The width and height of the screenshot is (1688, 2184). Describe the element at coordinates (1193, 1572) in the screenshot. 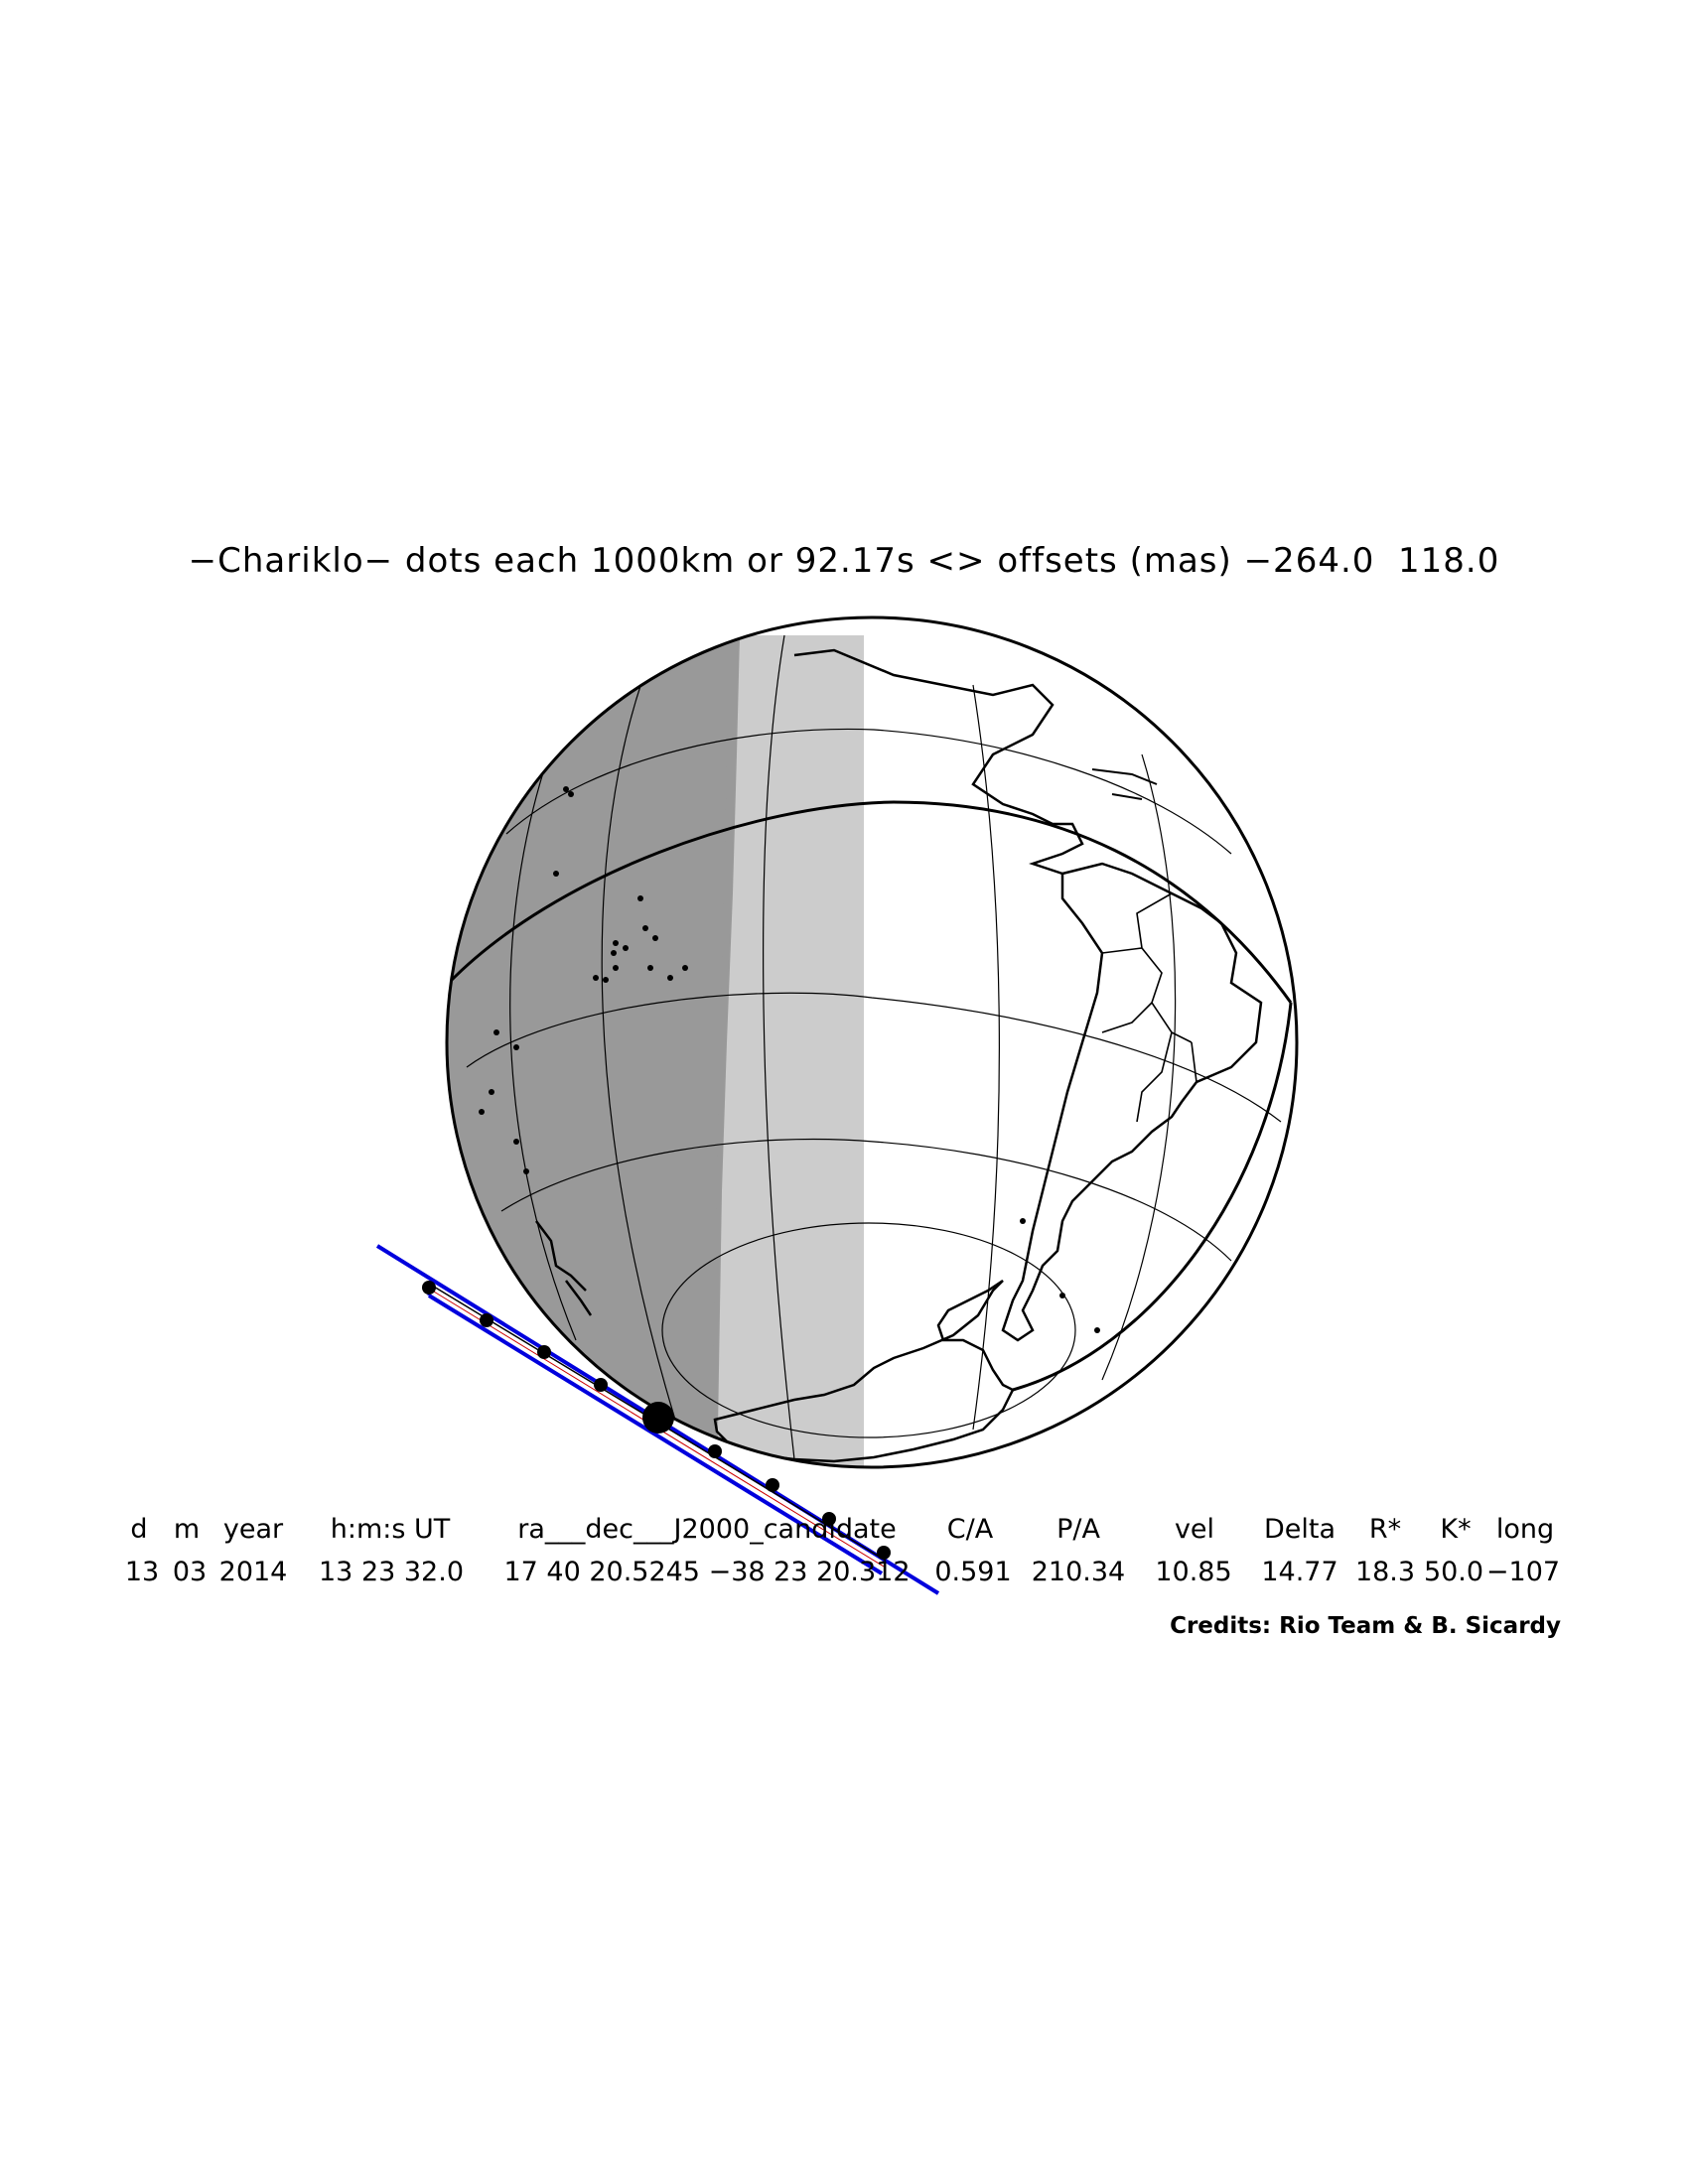

I see `value-vel: 10.85` at that location.